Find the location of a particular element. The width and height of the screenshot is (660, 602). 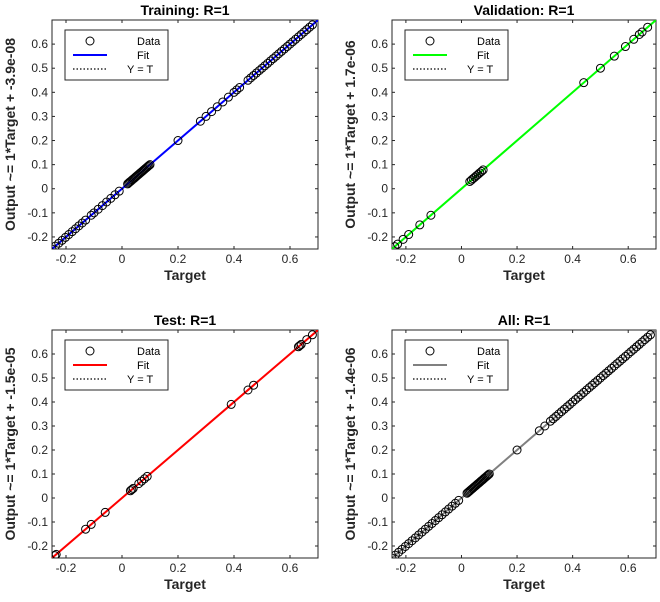

y-axis-label: Output ~= 1*Target + -3.9e-08 is located at coordinates (10, 134).